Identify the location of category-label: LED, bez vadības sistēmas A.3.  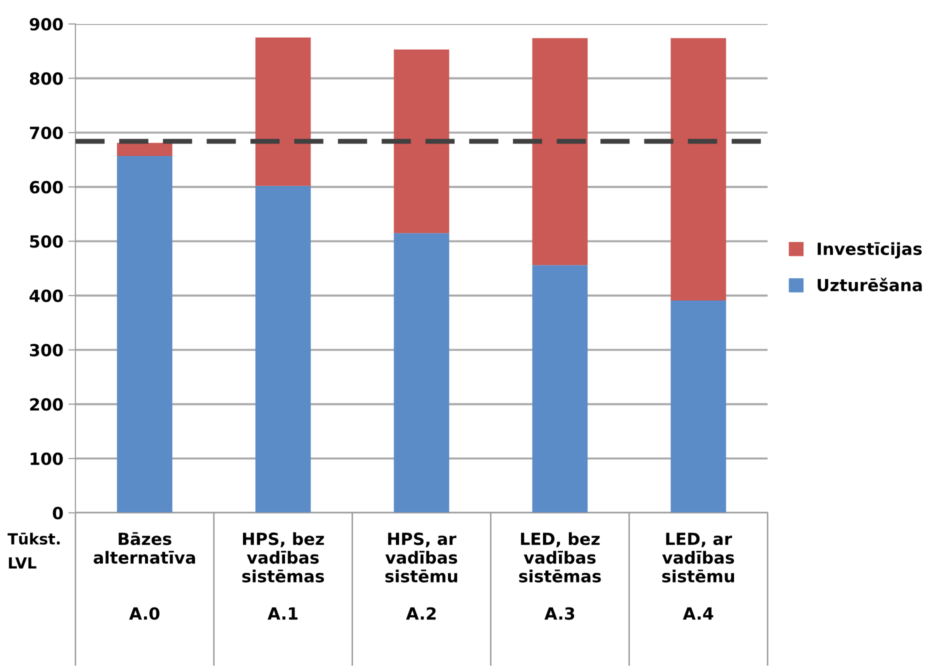
(560, 576).